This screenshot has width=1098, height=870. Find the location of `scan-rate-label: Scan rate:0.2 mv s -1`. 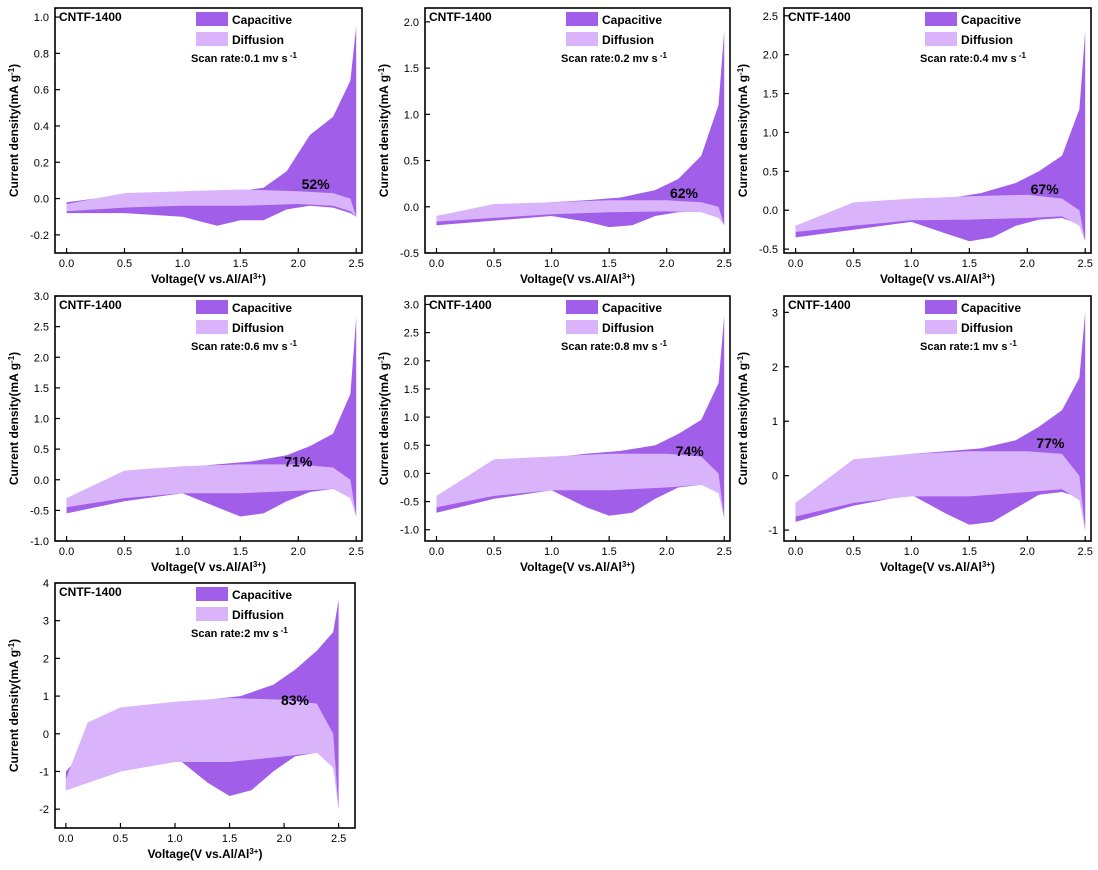

scan-rate-label: Scan rate:0.2 mv s -1 is located at coordinates (614, 58).